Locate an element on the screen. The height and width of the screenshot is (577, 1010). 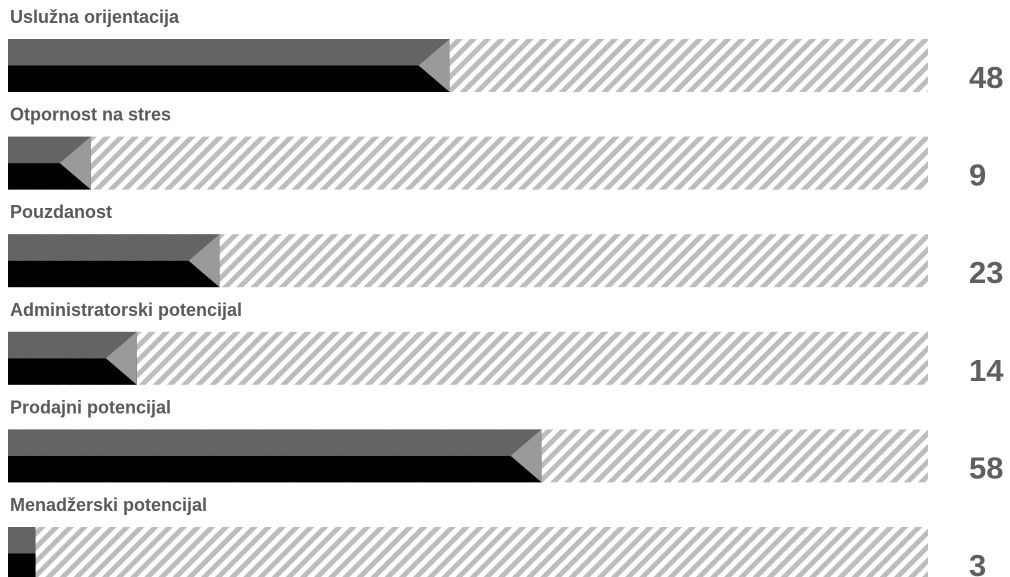
value-label: 58 is located at coordinates (986, 467).